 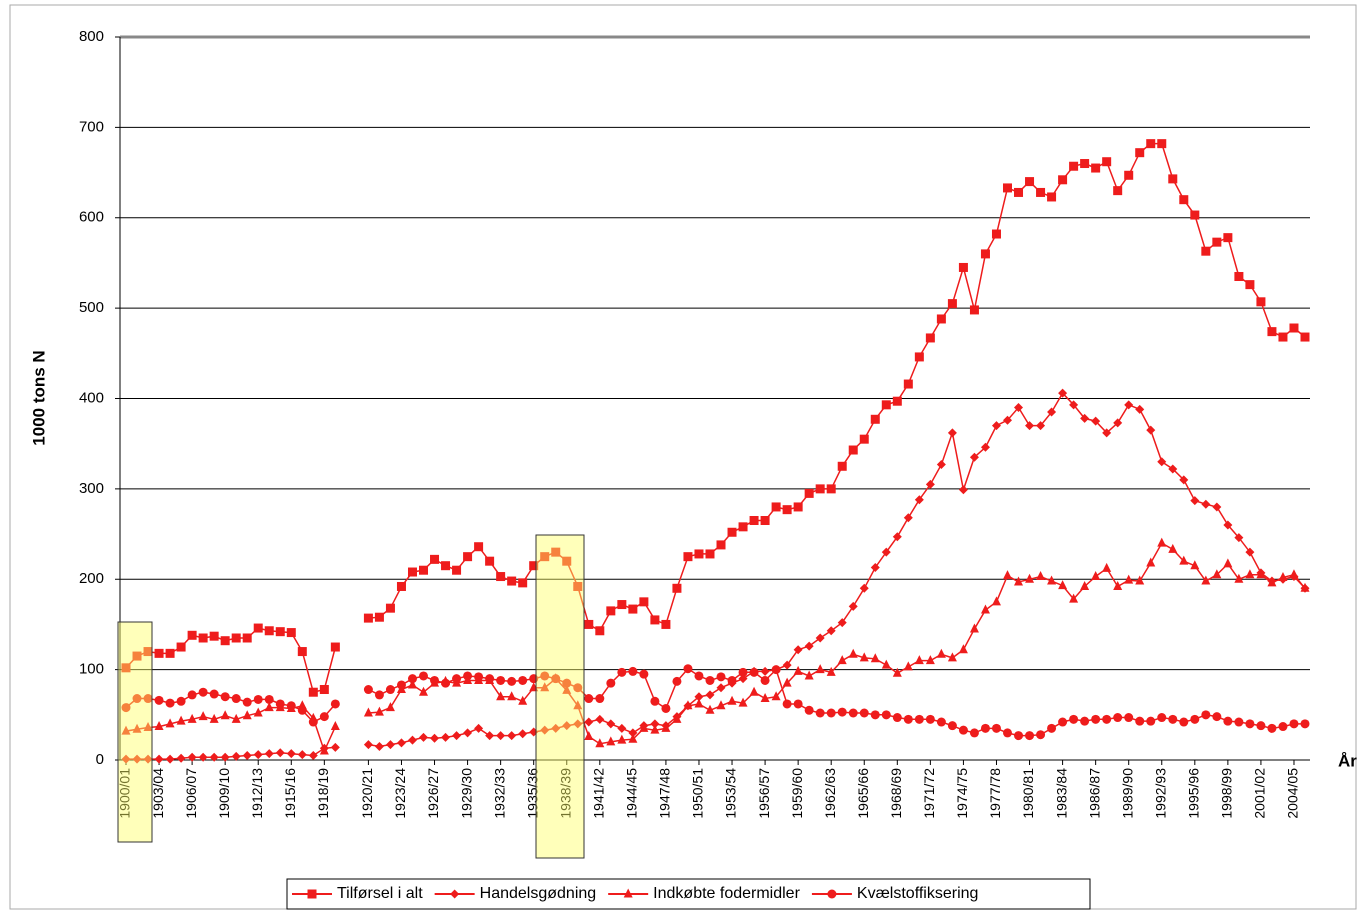 What do you see at coordinates (257, 793) in the screenshot?
I see `x-tick-label: 1912/13` at bounding box center [257, 793].